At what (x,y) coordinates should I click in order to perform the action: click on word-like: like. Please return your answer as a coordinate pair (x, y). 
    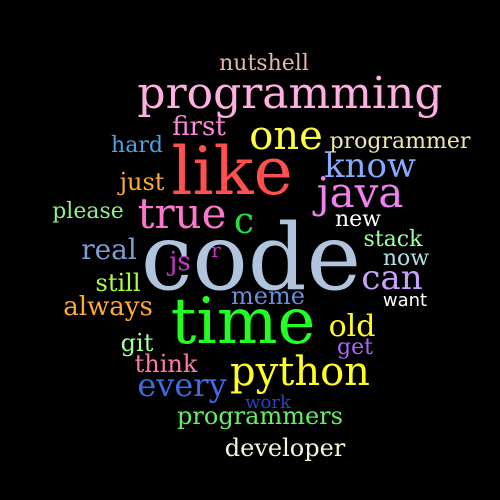
    Looking at the image, I should click on (232, 171).